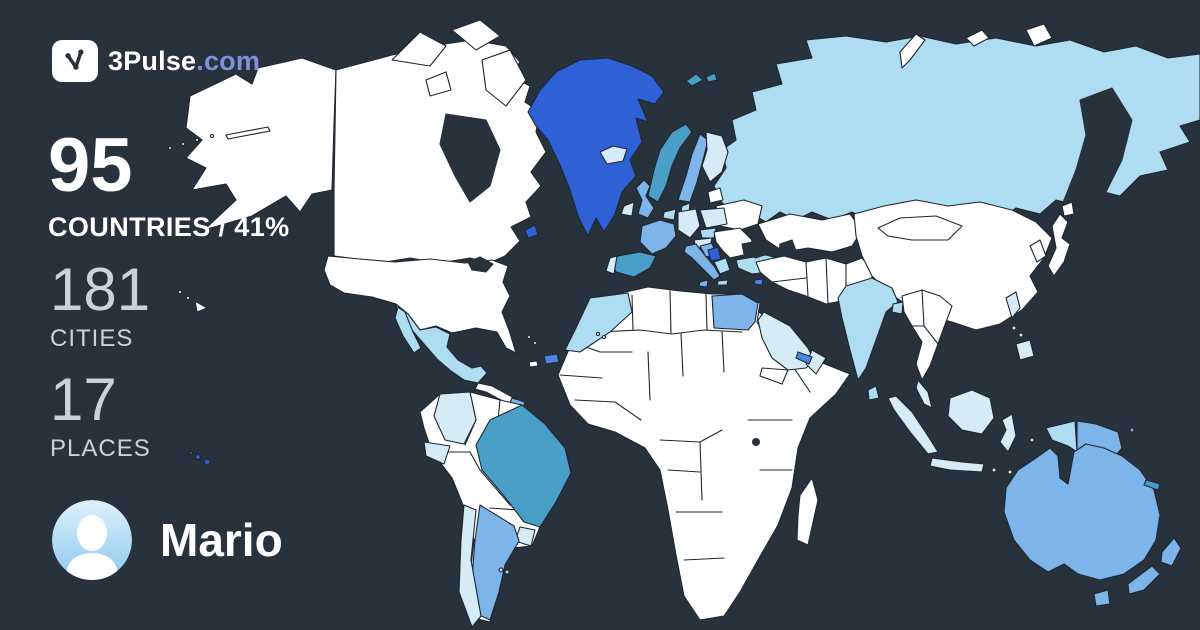  Describe the element at coordinates (533, 364) in the screenshot. I see `country-jamaica` at that location.